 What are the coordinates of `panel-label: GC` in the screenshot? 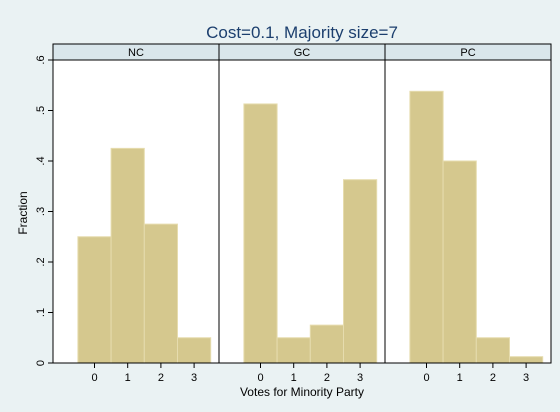 It's located at (302, 53).